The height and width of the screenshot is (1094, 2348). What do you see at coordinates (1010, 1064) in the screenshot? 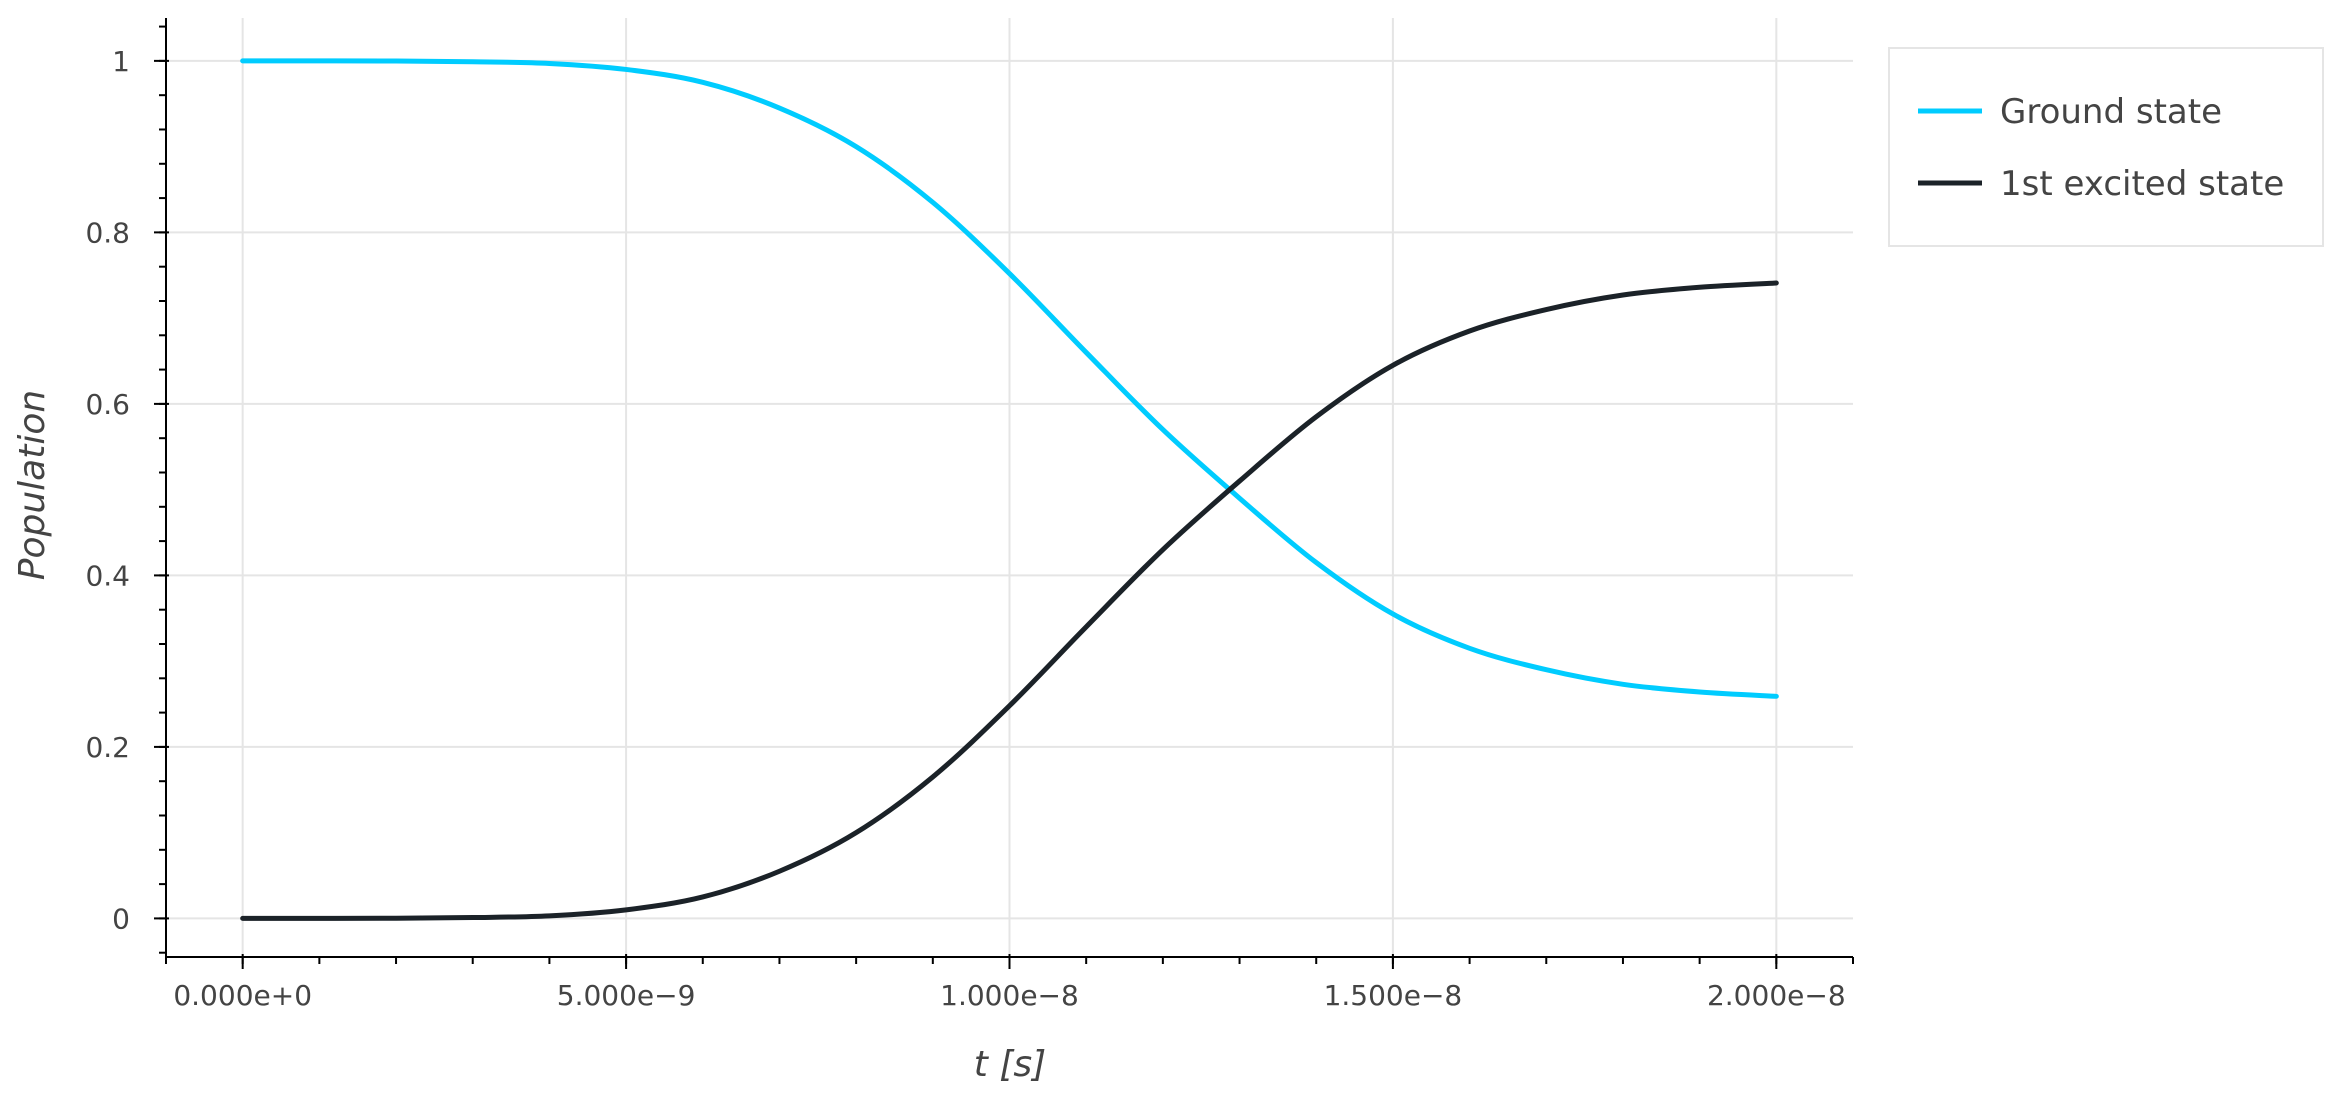
I see `x-axis-title: t [s]` at bounding box center [1010, 1064].